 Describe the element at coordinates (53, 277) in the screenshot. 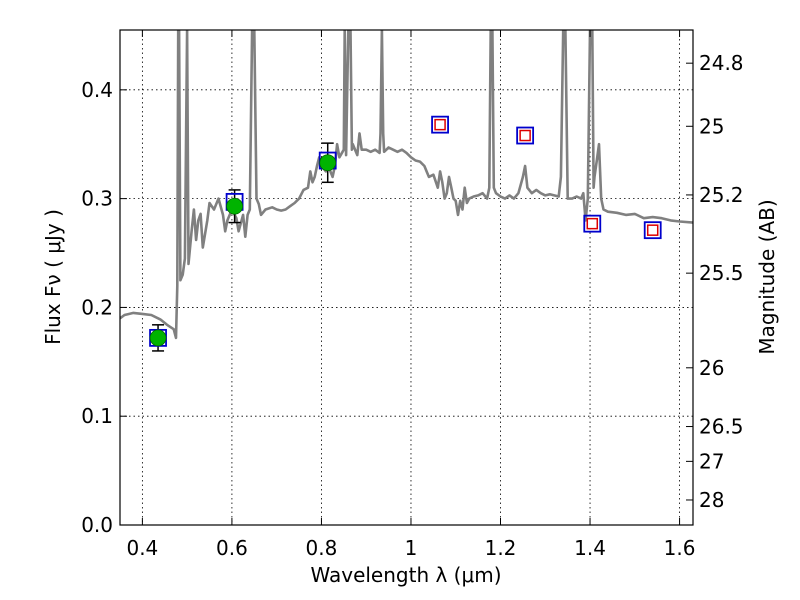

I see `y-axis-title: Flux Fν ( μJy )` at that location.